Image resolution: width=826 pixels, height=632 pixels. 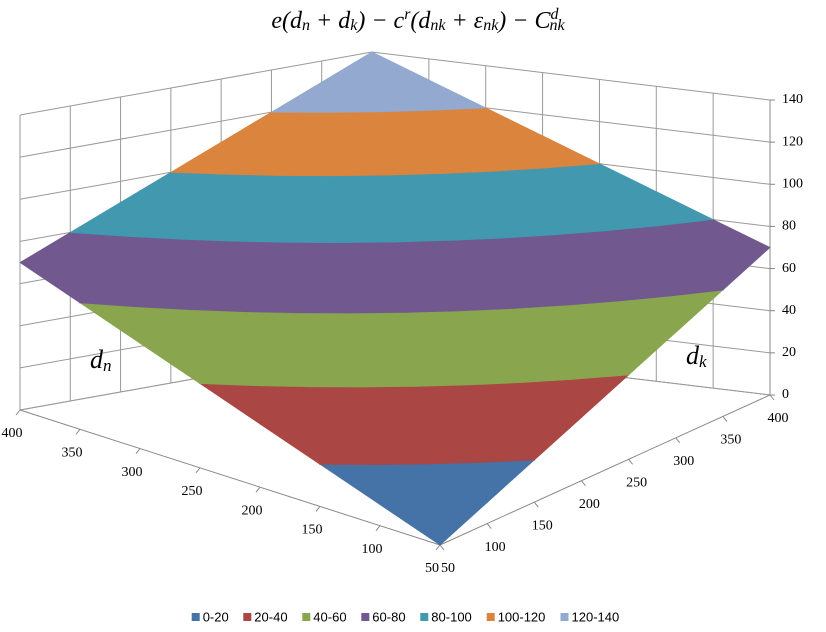 I want to click on legend-label: 60-80, so click(x=388, y=616).